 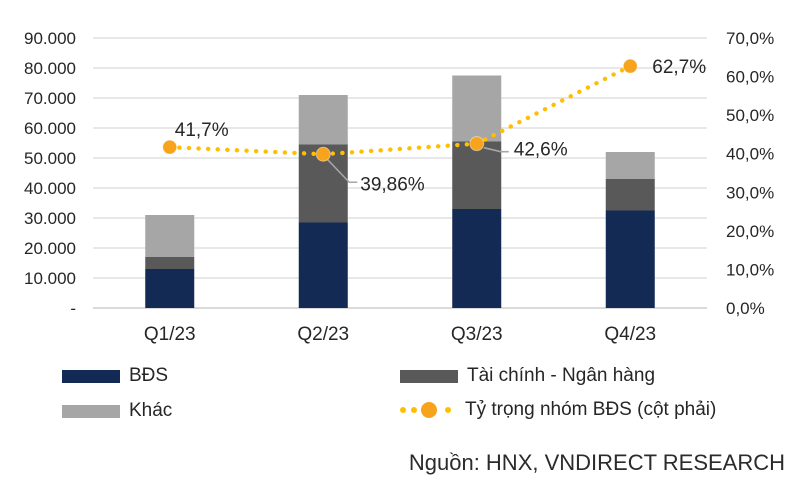 I want to click on legend-item-bds: BĐS, so click(x=115, y=376).